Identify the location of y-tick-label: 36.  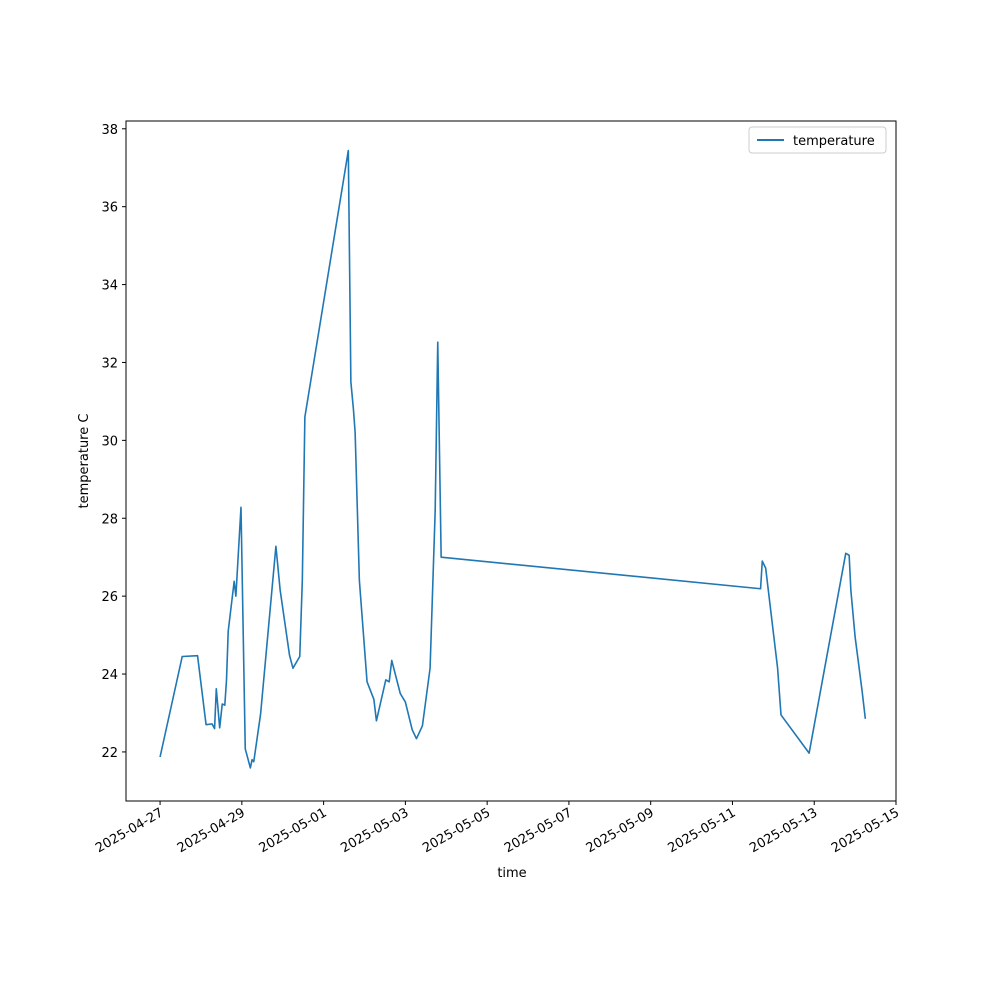
(109, 208).